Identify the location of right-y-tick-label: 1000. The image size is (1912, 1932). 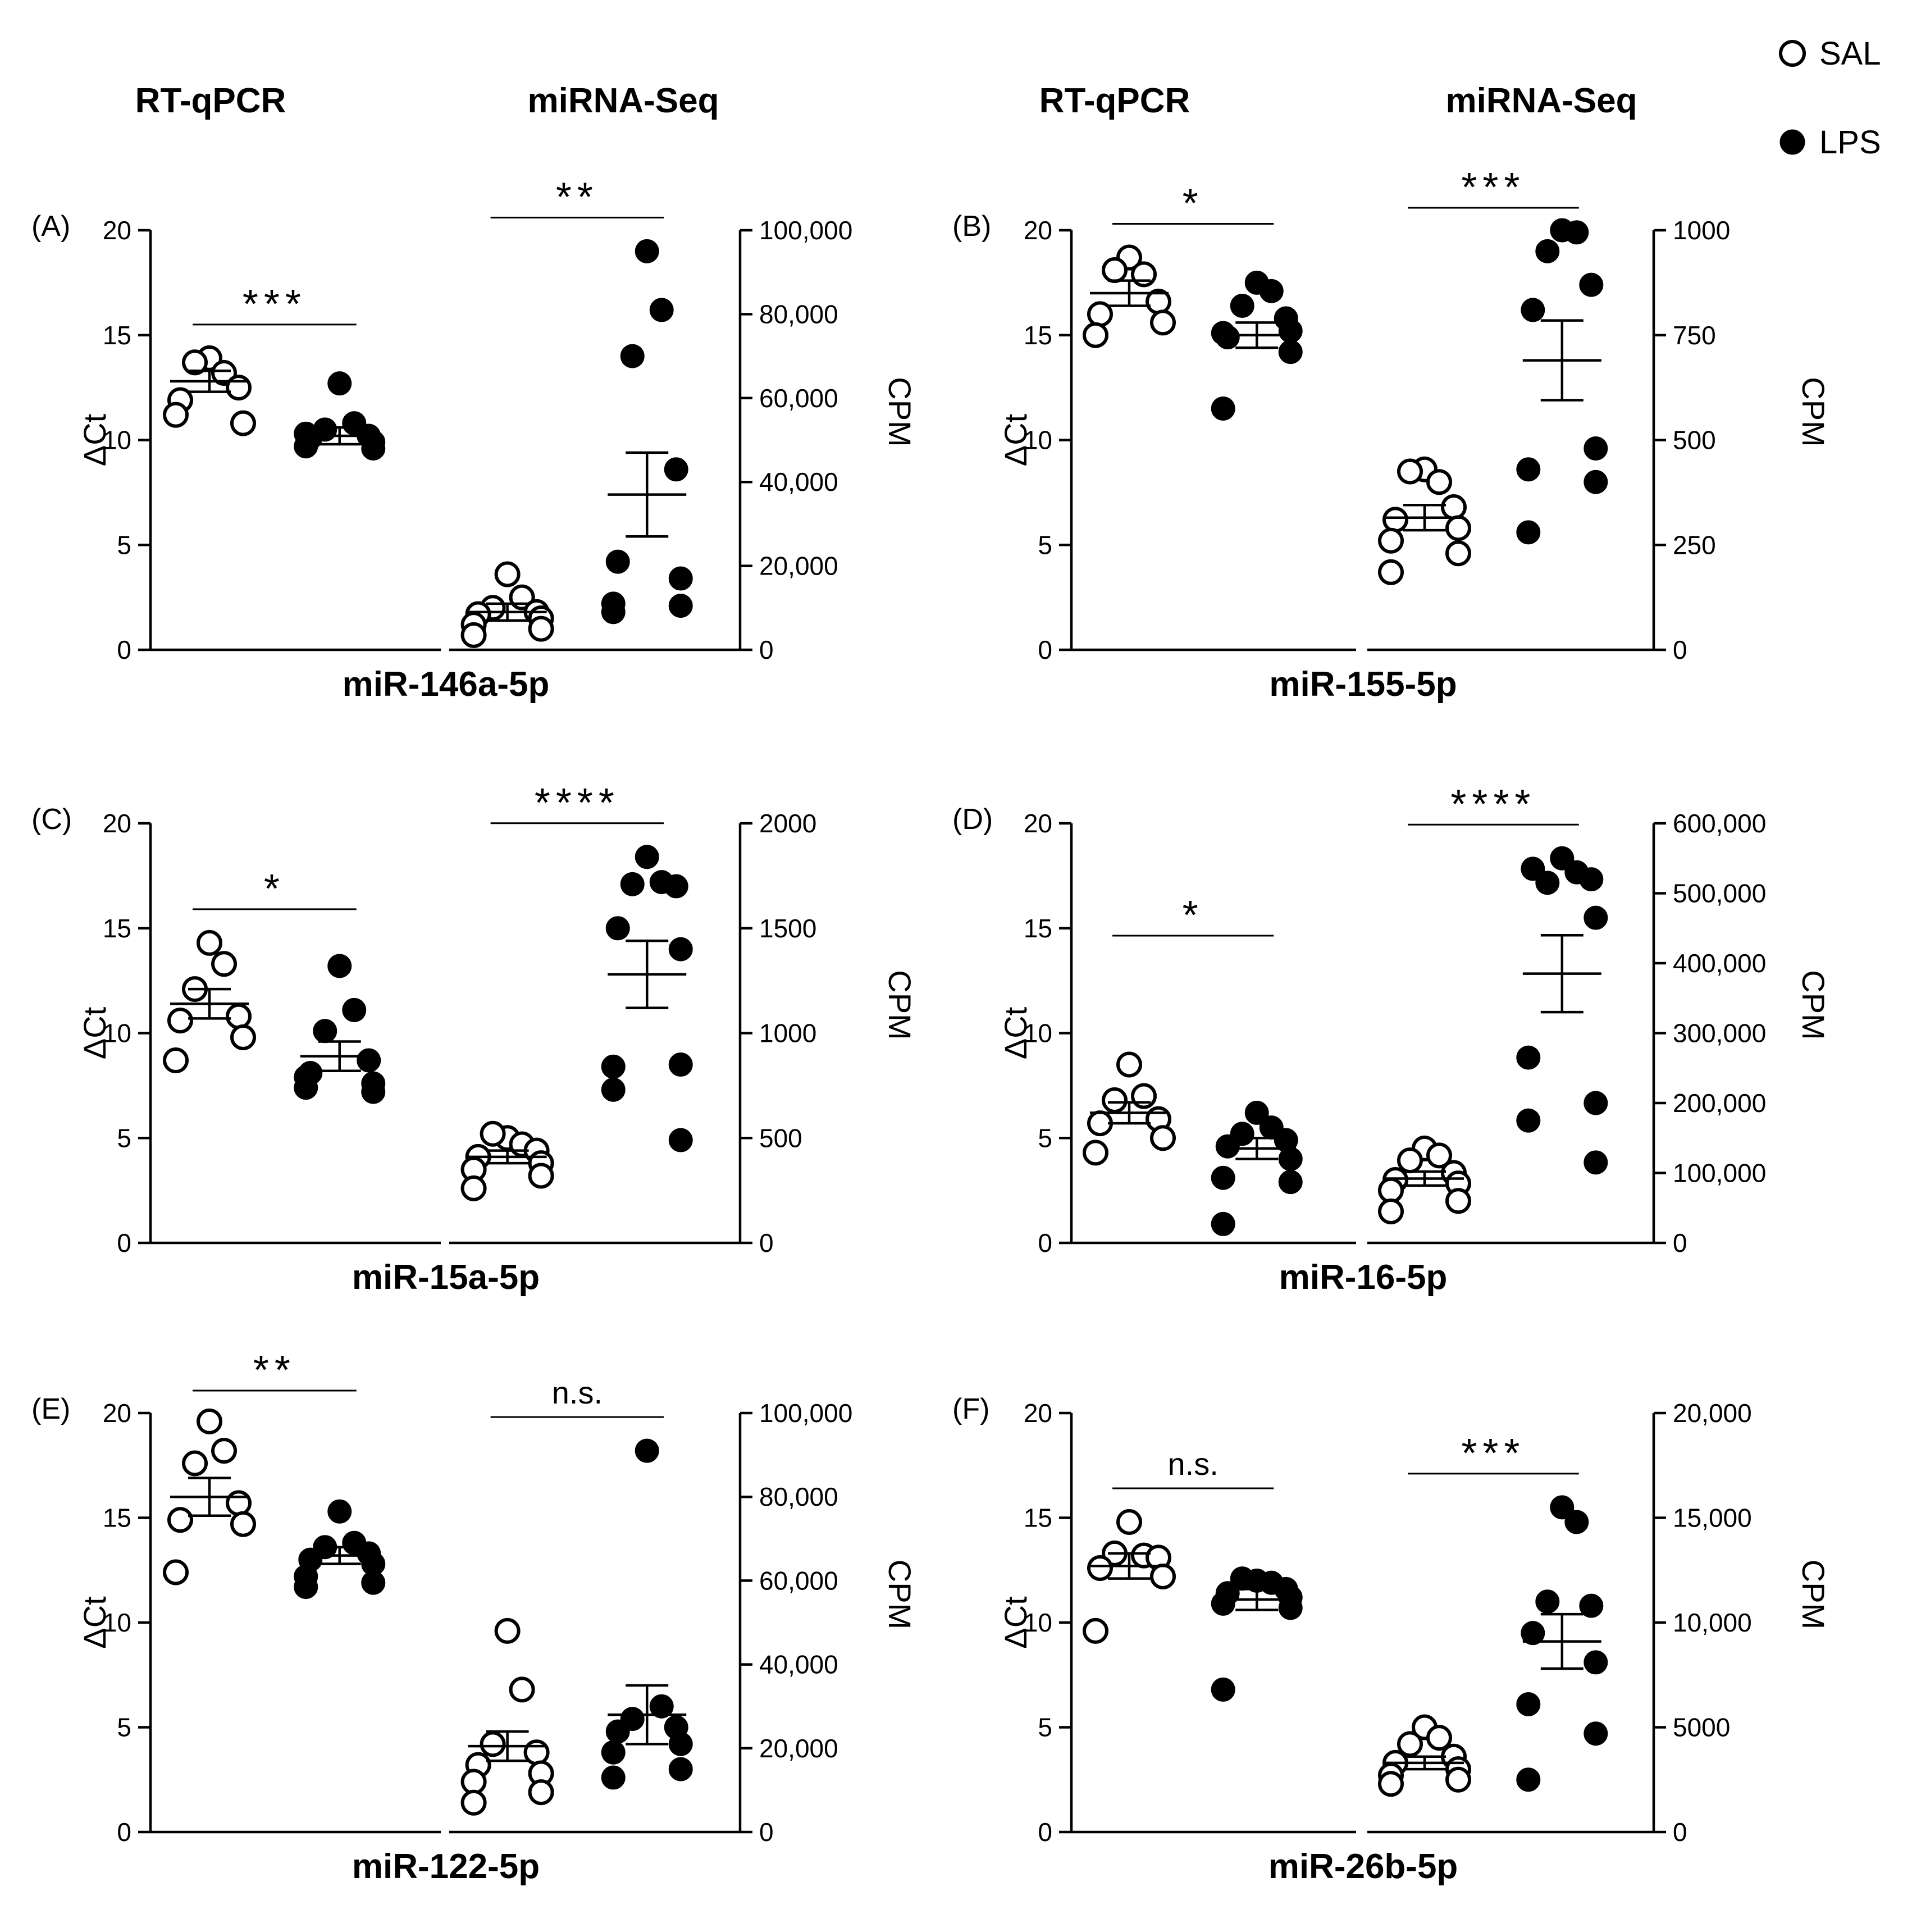
(1701, 230).